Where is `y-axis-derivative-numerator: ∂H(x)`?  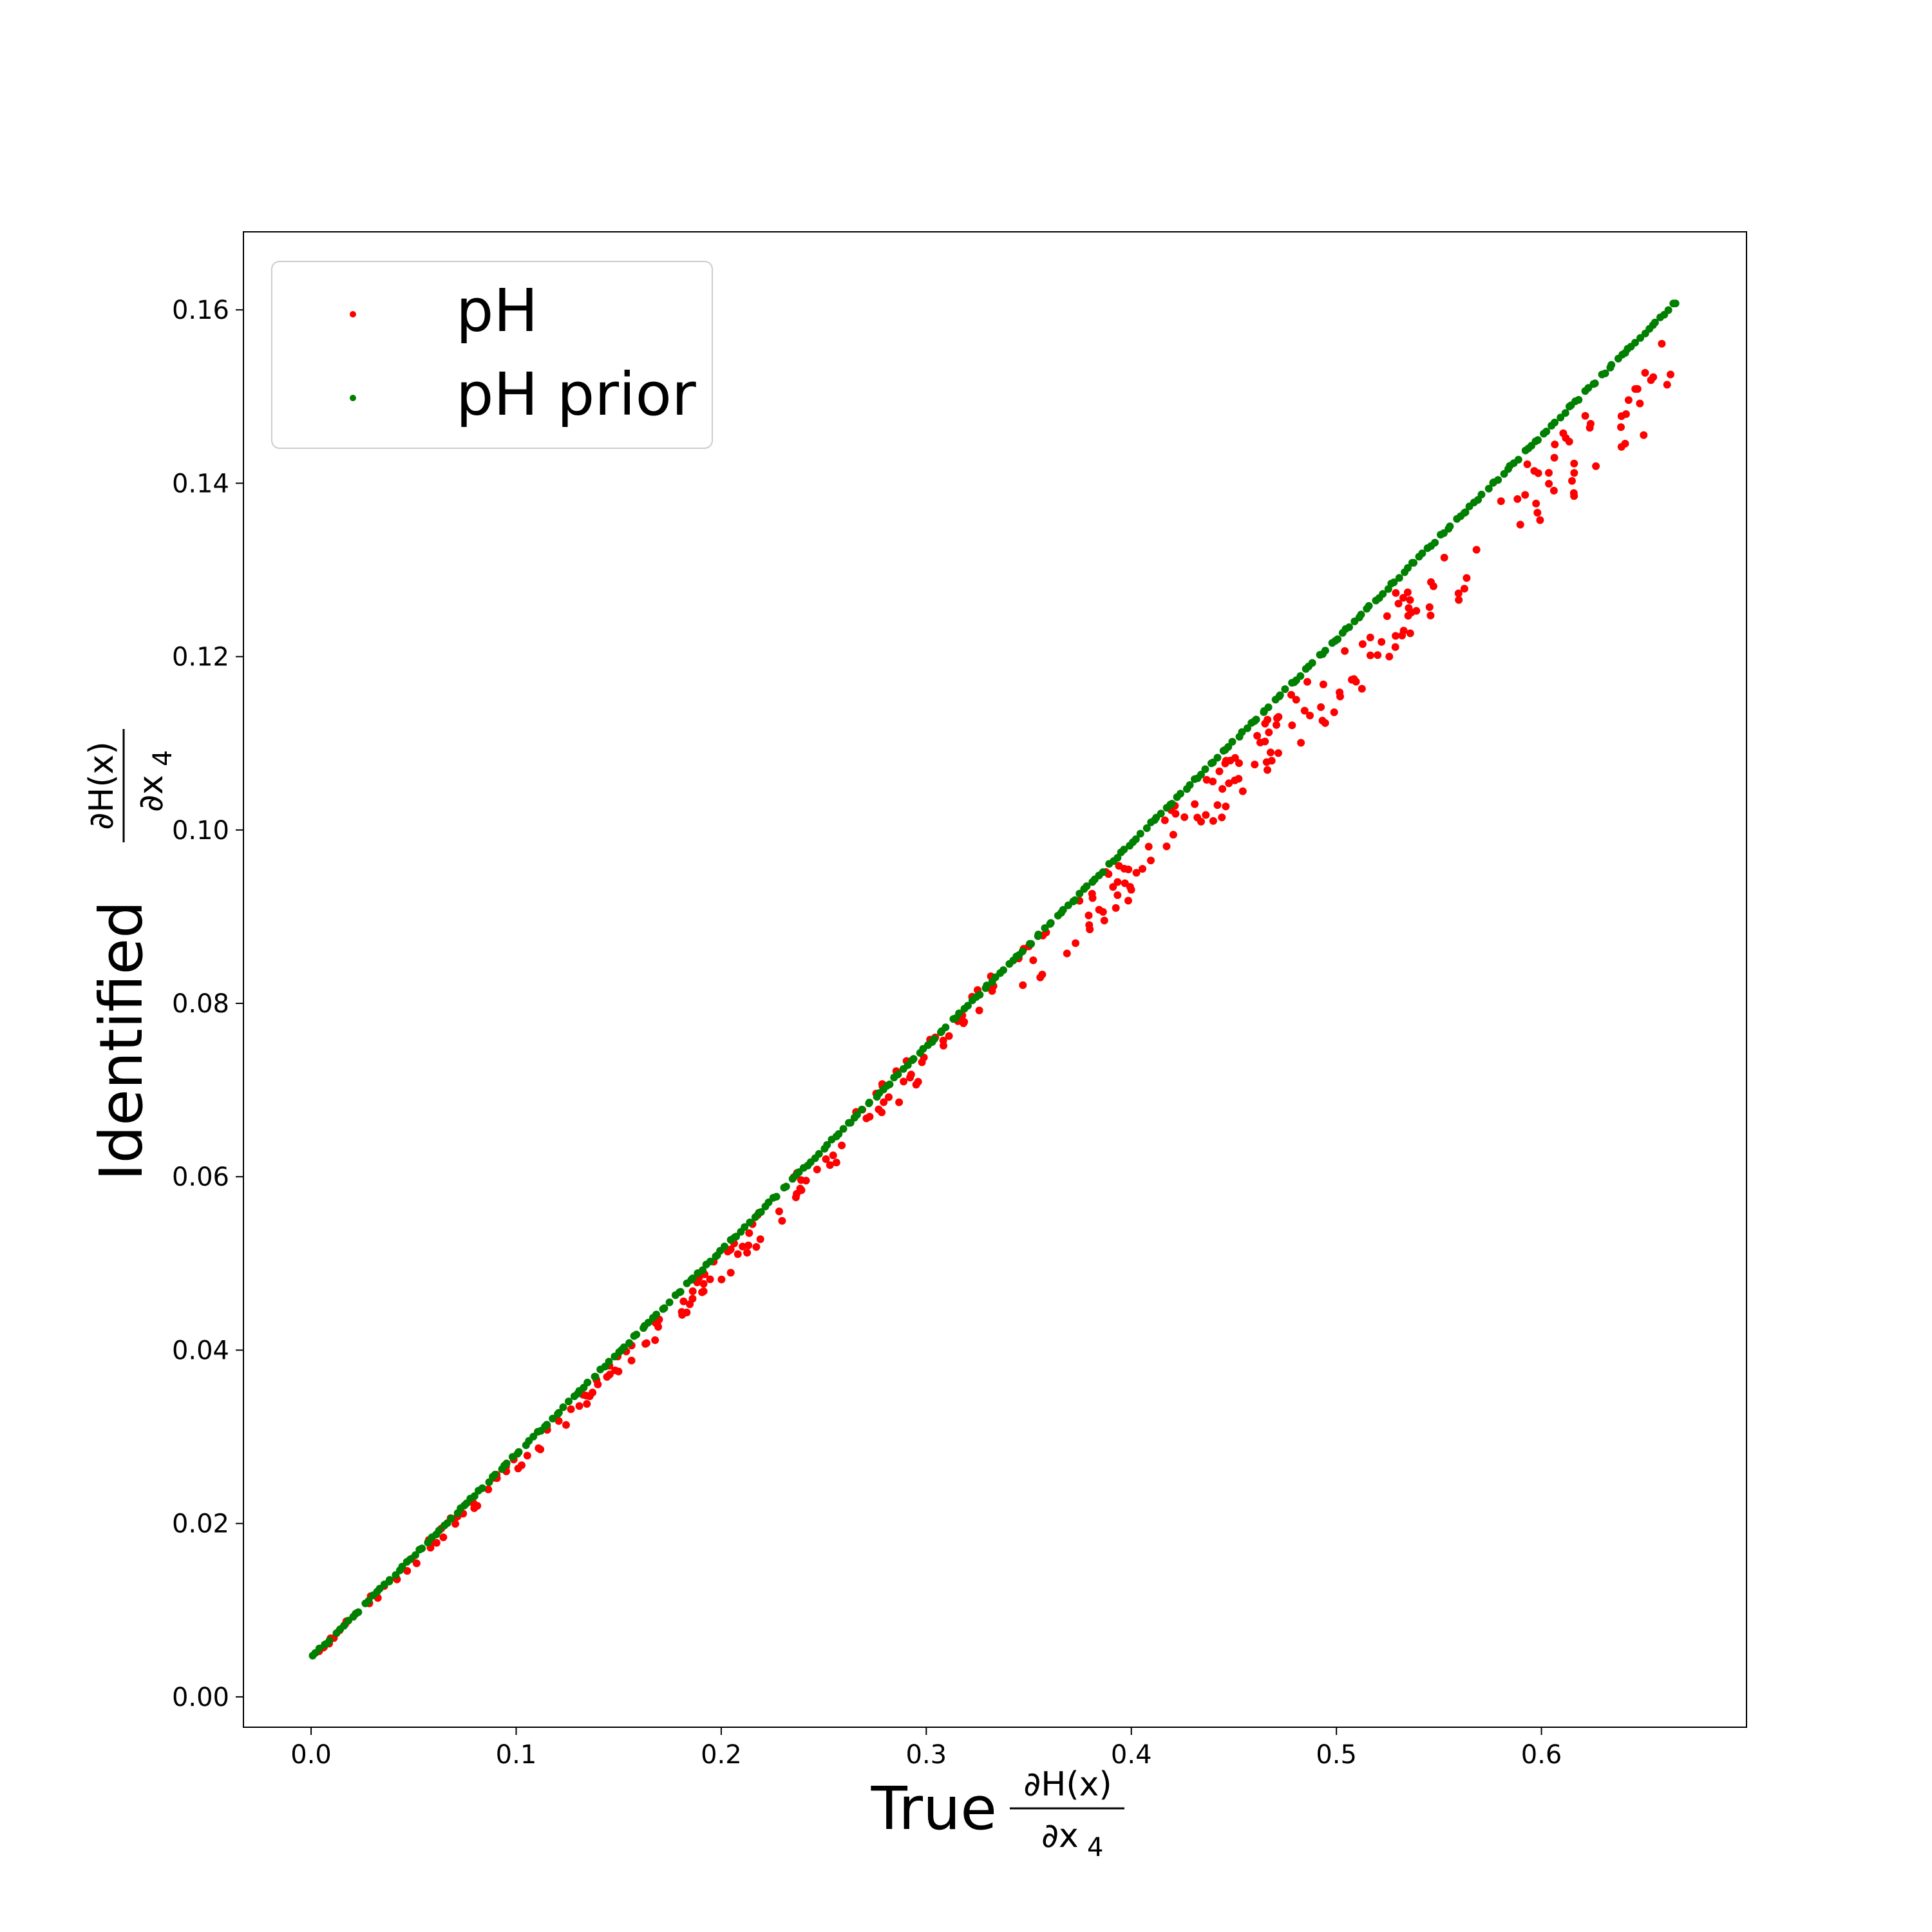 y-axis-derivative-numerator: ∂H(x) is located at coordinates (101, 785).